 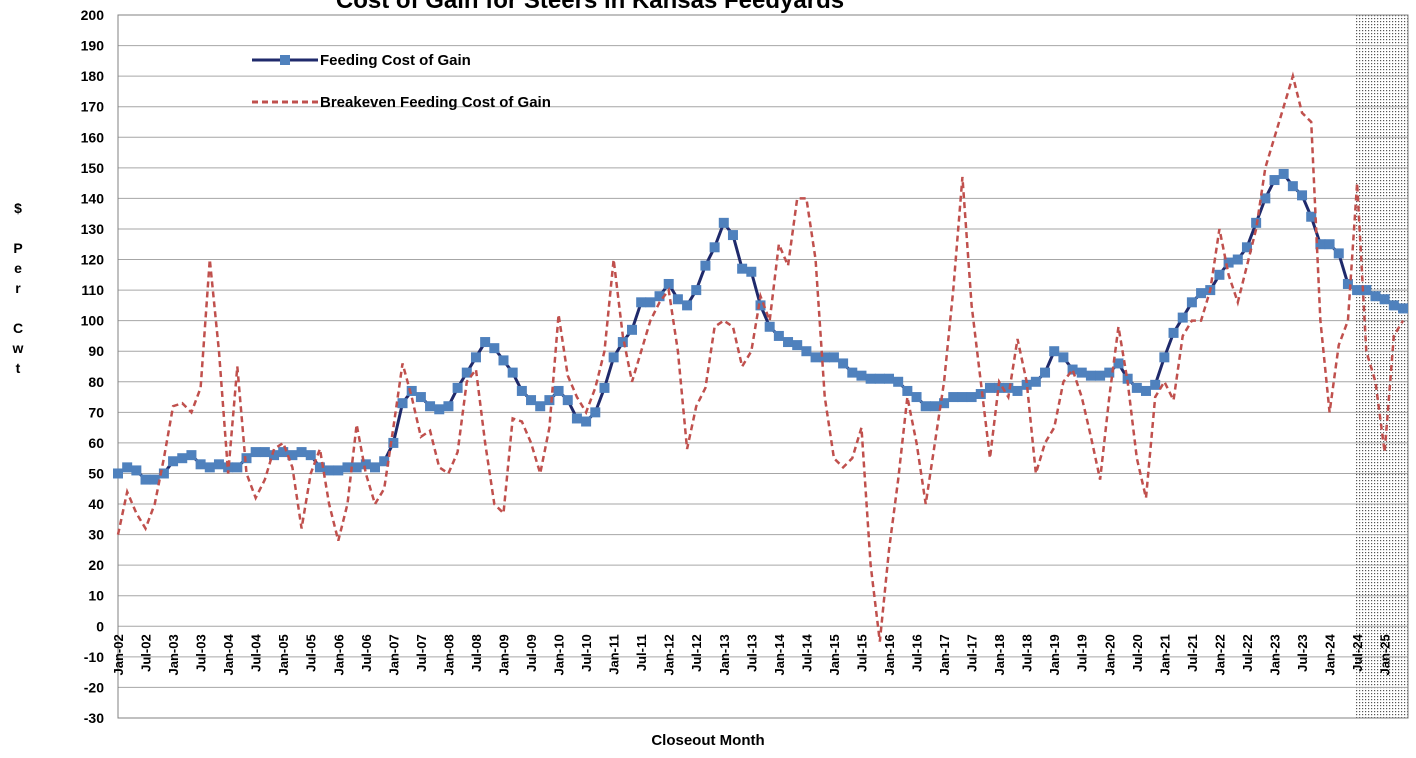 I want to click on y-tick-label: 170, so click(x=93, y=107).